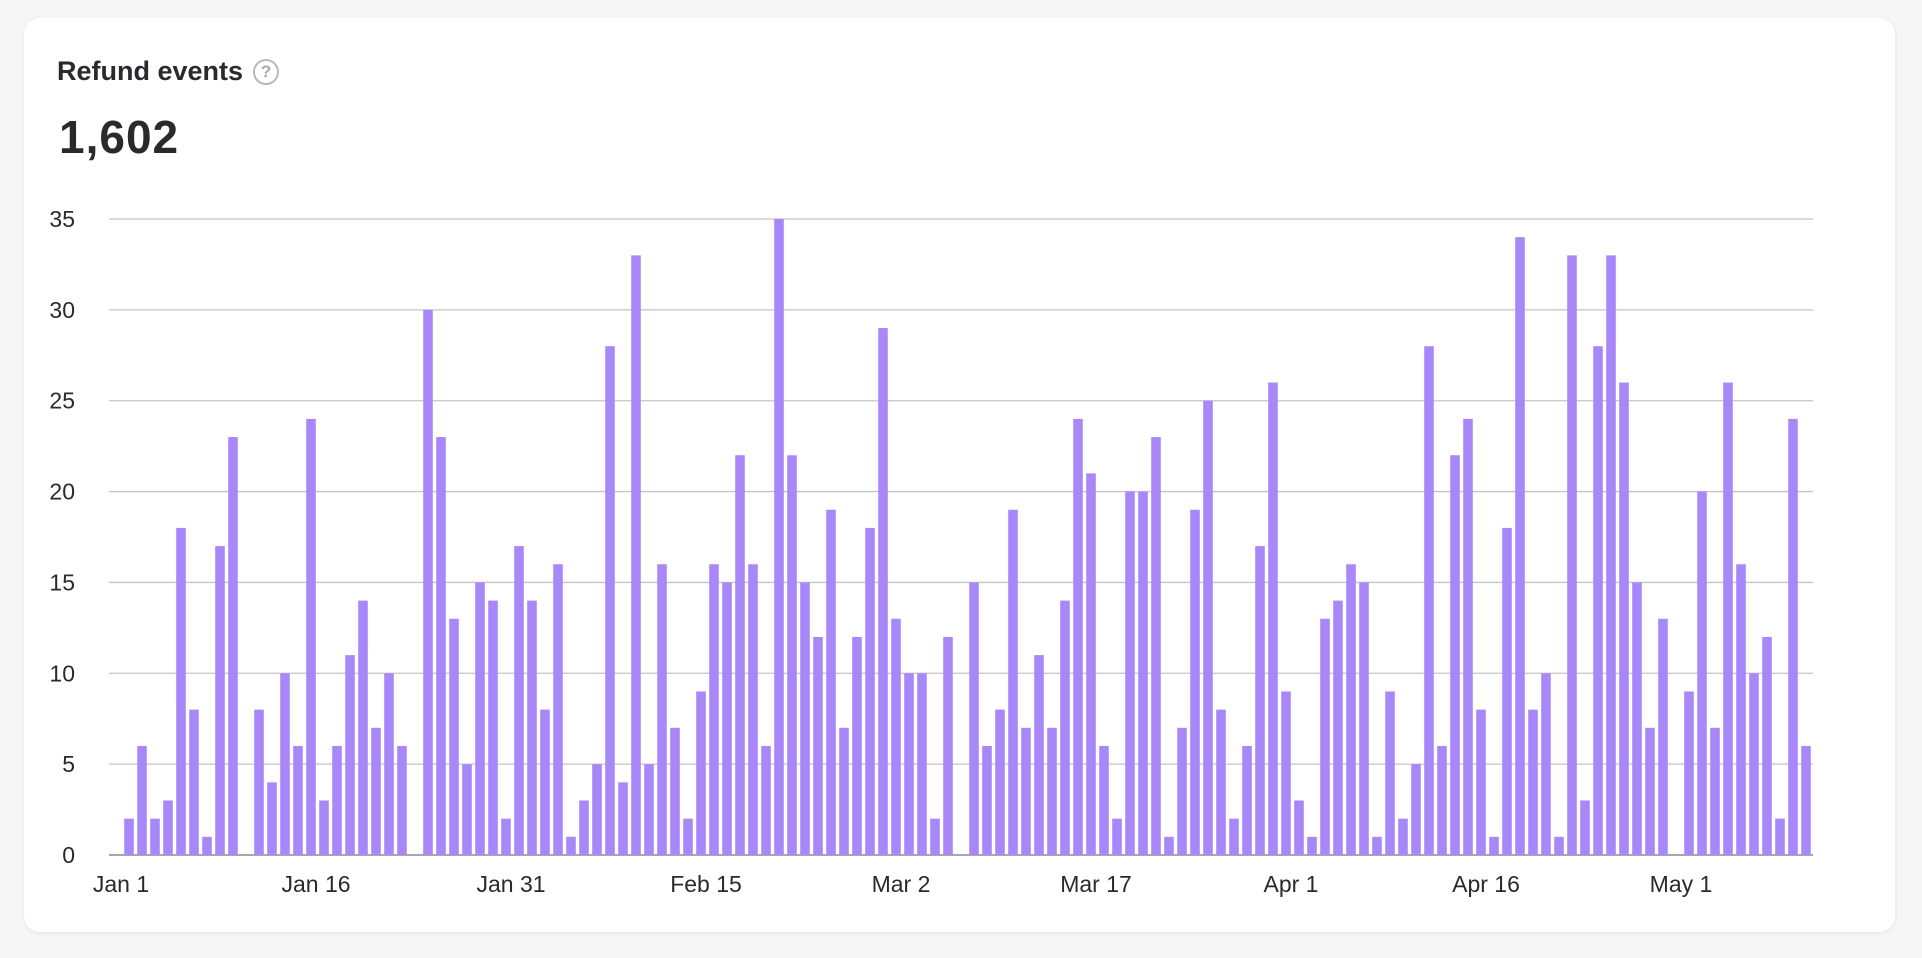  Describe the element at coordinates (510, 884) in the screenshot. I see `x-tick-label: Jan 31` at that location.